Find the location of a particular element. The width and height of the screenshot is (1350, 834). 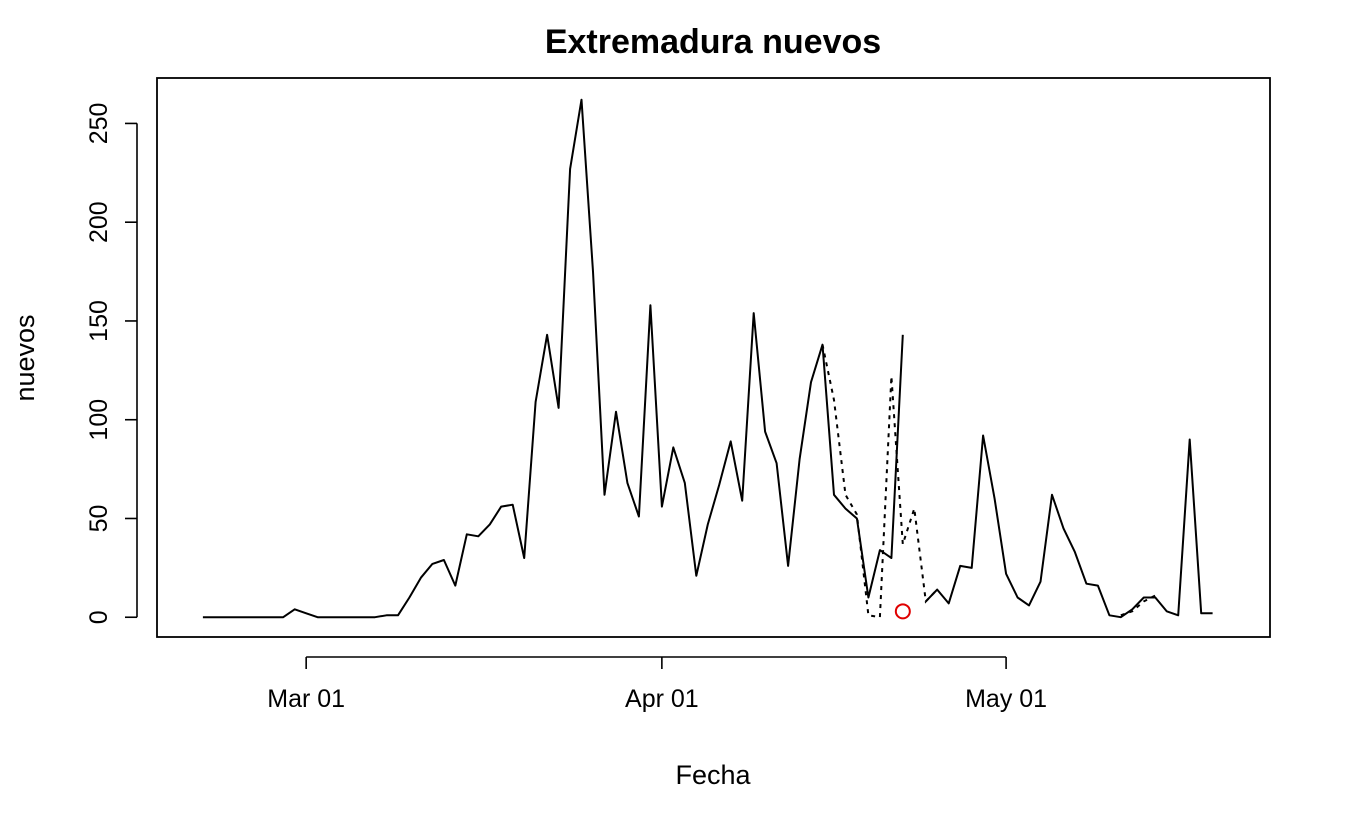

x-tick-label: May 01 is located at coordinates (1006, 699).